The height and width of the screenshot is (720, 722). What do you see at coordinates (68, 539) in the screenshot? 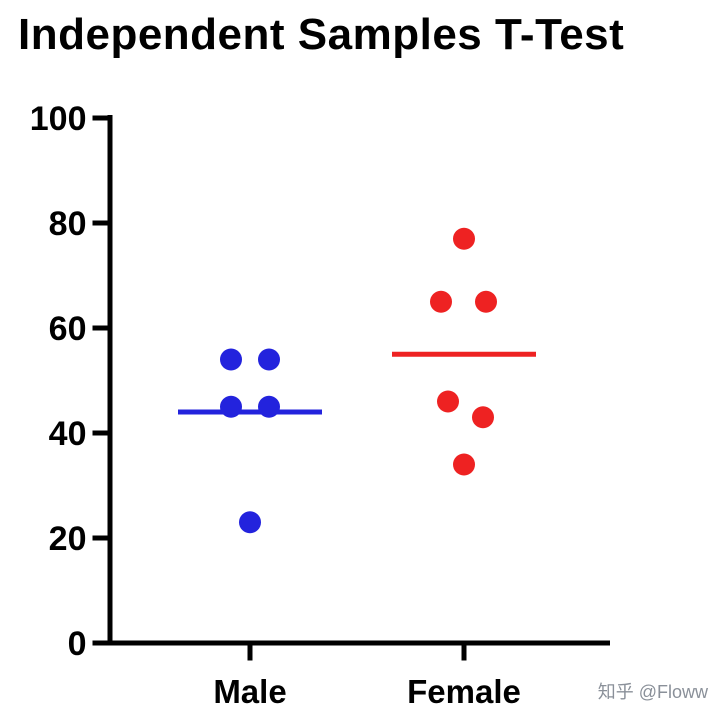
I see `y-tick-label: 20` at bounding box center [68, 539].